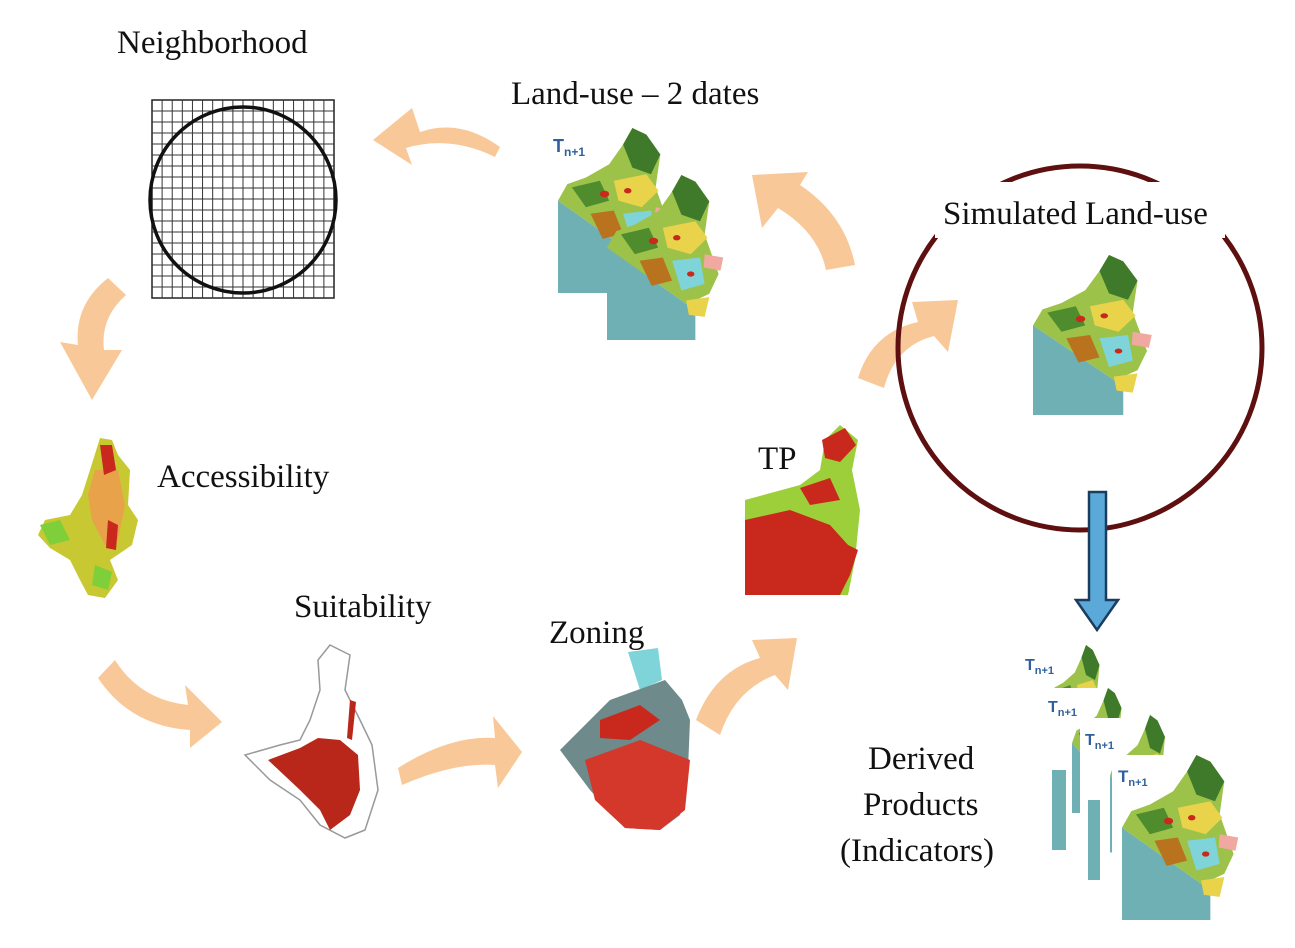 The height and width of the screenshot is (948, 1295). Describe the element at coordinates (777, 459) in the screenshot. I see `tp-label: TP` at that location.